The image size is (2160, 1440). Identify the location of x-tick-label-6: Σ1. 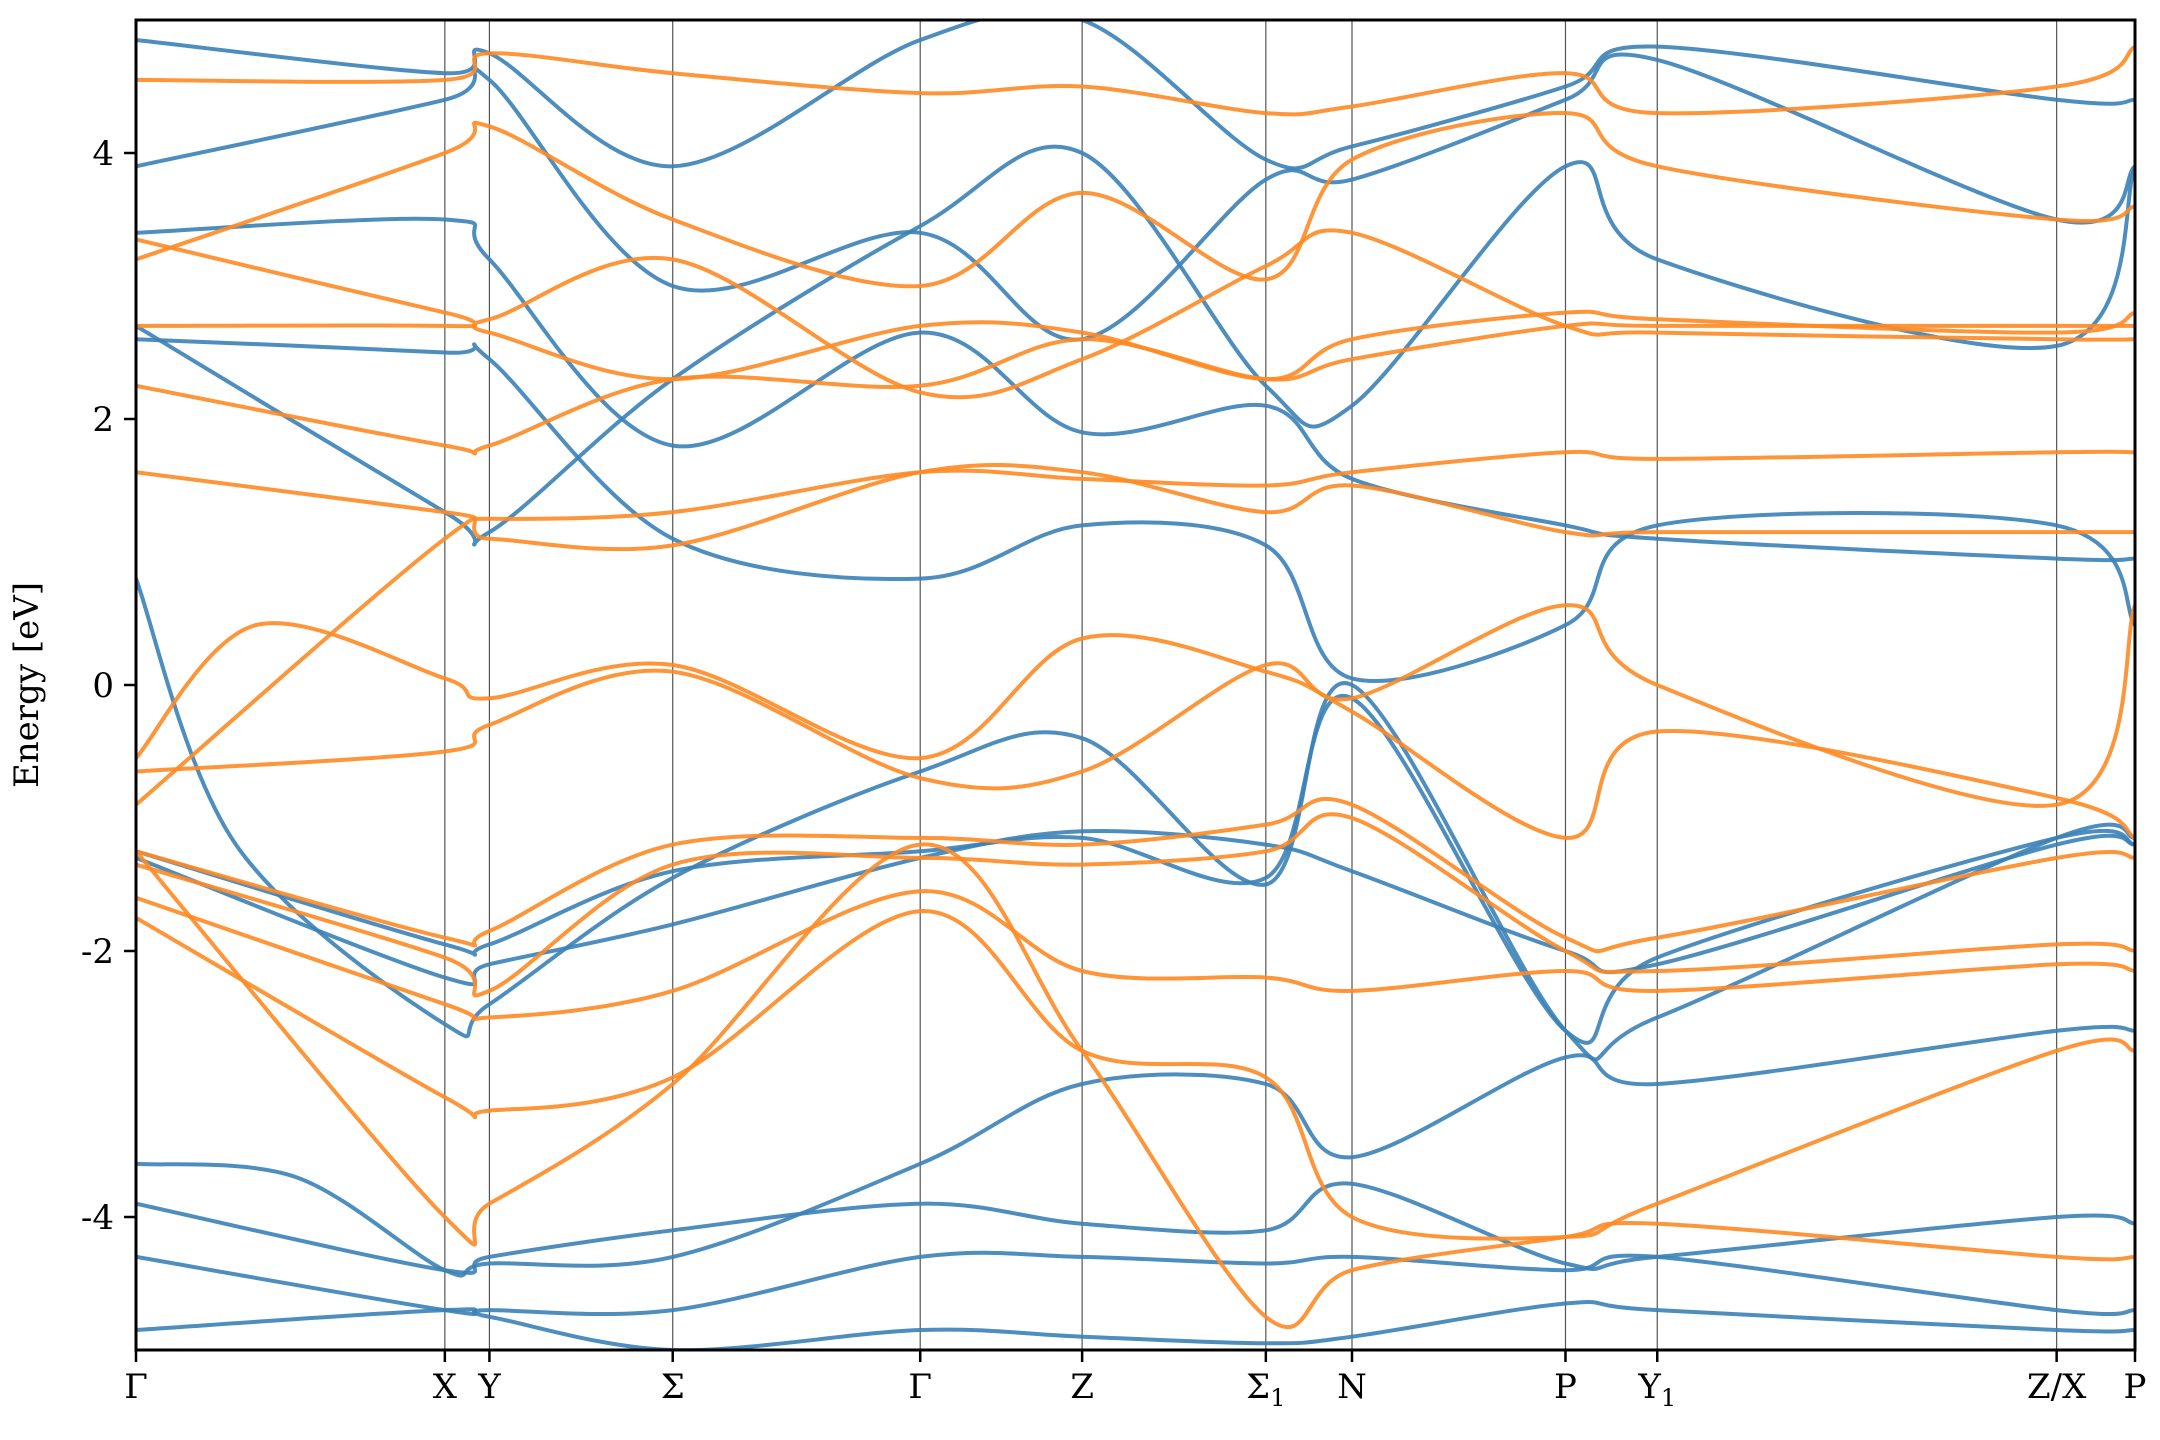
(1265, 1389).